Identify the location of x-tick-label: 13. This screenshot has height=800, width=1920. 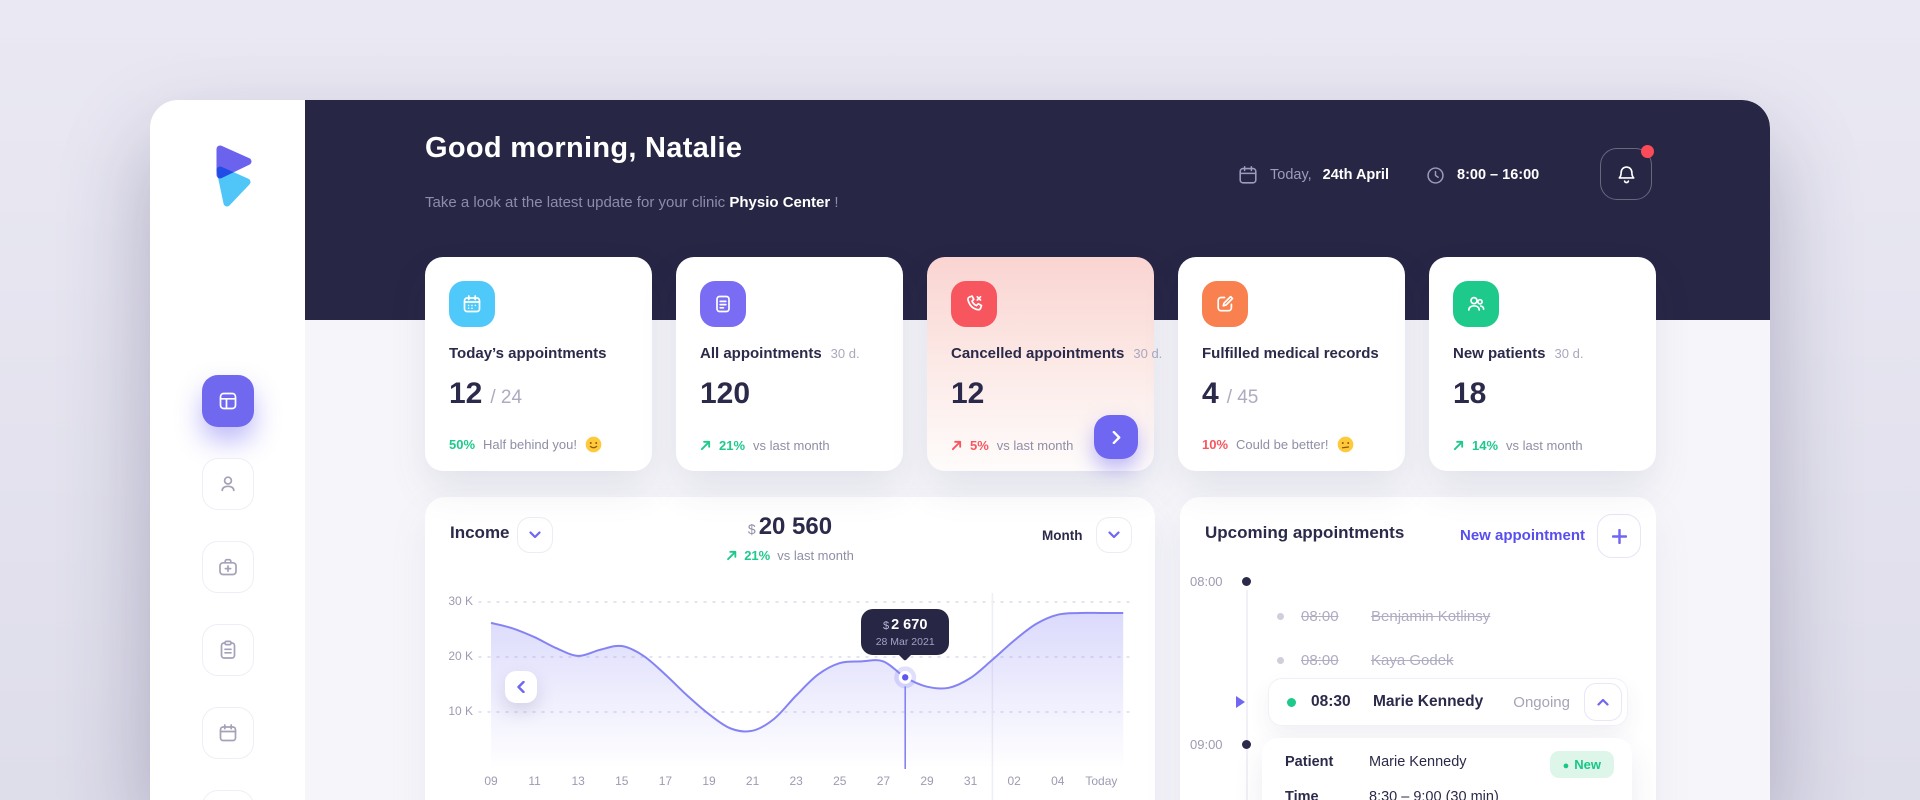
(578, 781).